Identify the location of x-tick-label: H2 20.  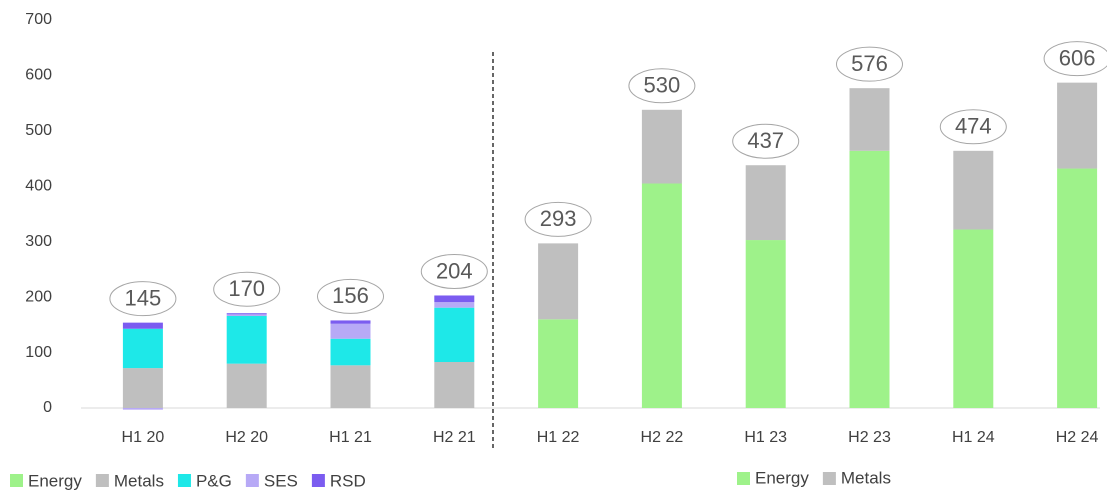
(246, 437).